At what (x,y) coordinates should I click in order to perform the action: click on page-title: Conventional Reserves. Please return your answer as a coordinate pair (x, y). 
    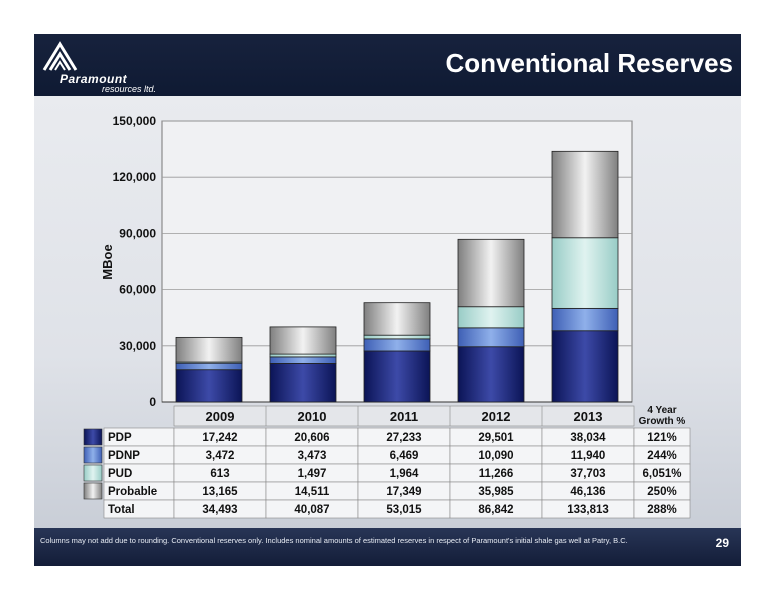
    Looking at the image, I should click on (589, 63).